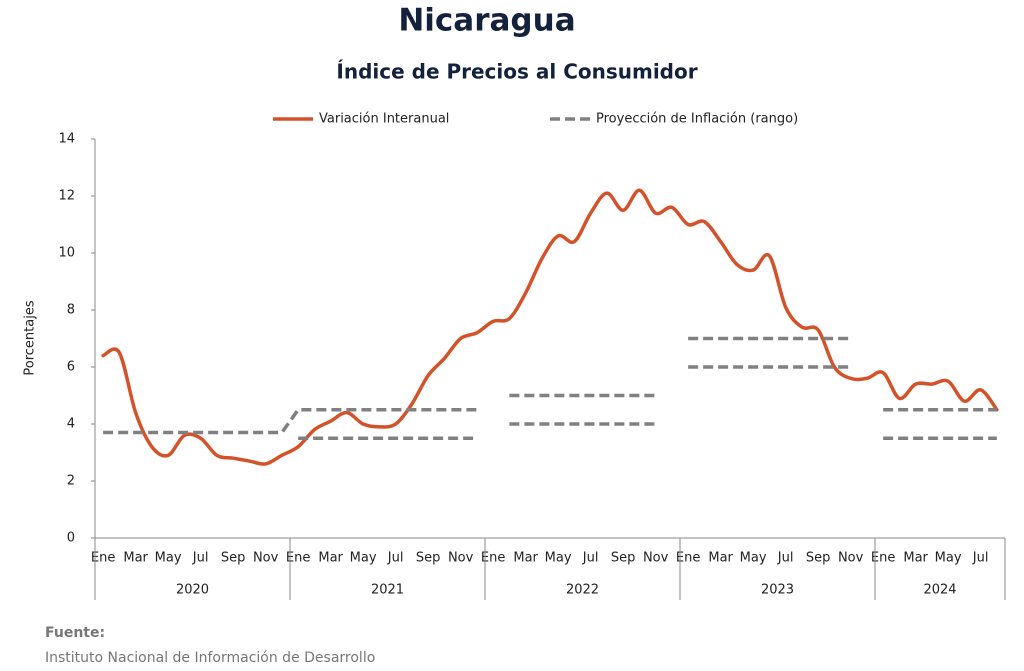 The width and height of the screenshot is (1024, 671). Describe the element at coordinates (486, 21) in the screenshot. I see `chart-title: Nicaragua` at that location.